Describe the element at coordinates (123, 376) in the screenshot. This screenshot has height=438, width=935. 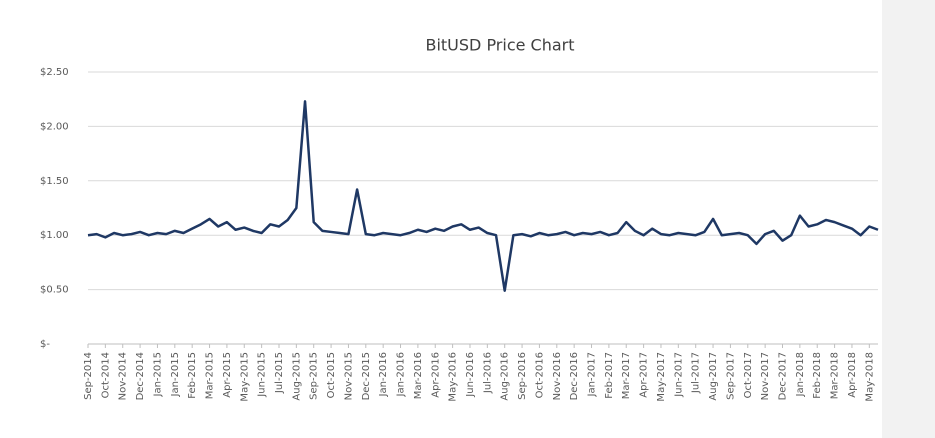
I see `x-tick-label: Nov-2014` at that location.